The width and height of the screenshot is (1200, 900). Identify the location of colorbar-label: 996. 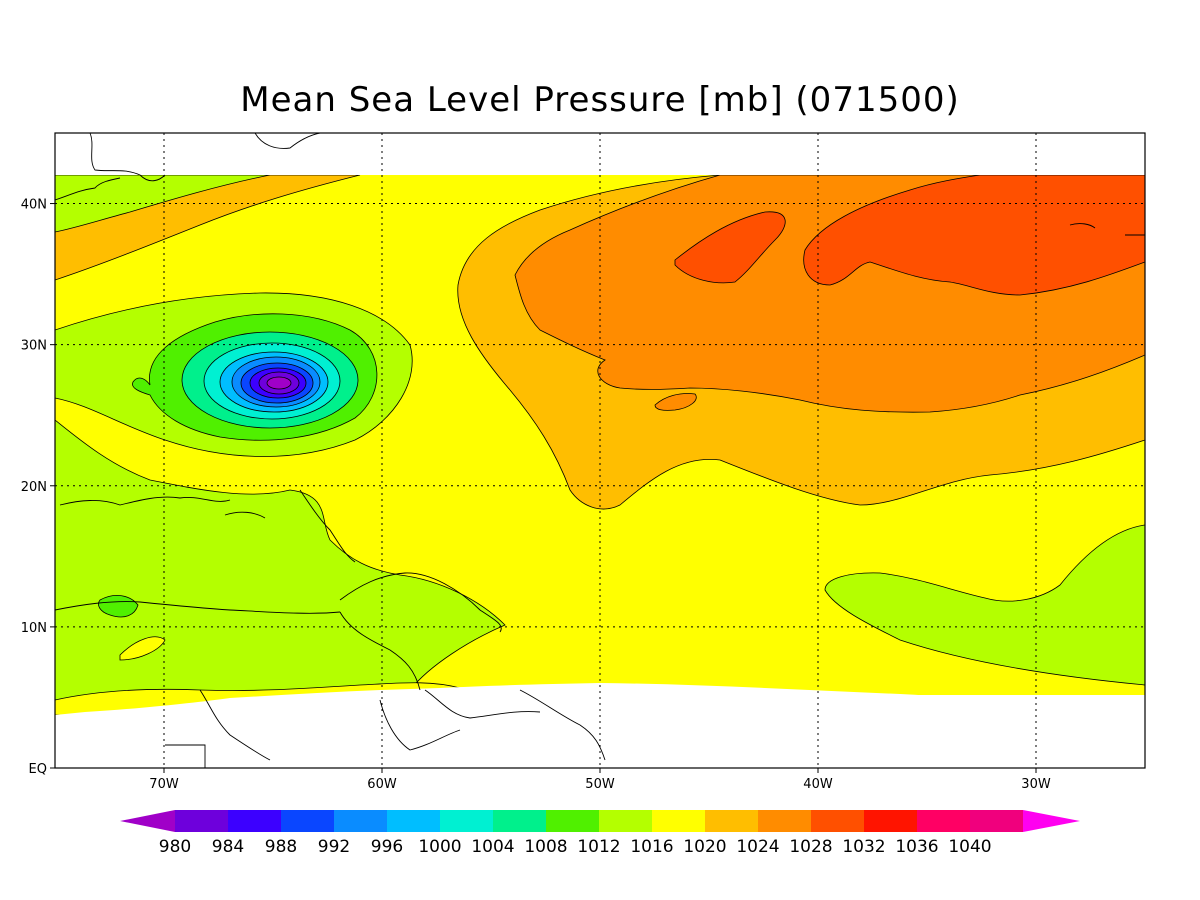
(387, 847).